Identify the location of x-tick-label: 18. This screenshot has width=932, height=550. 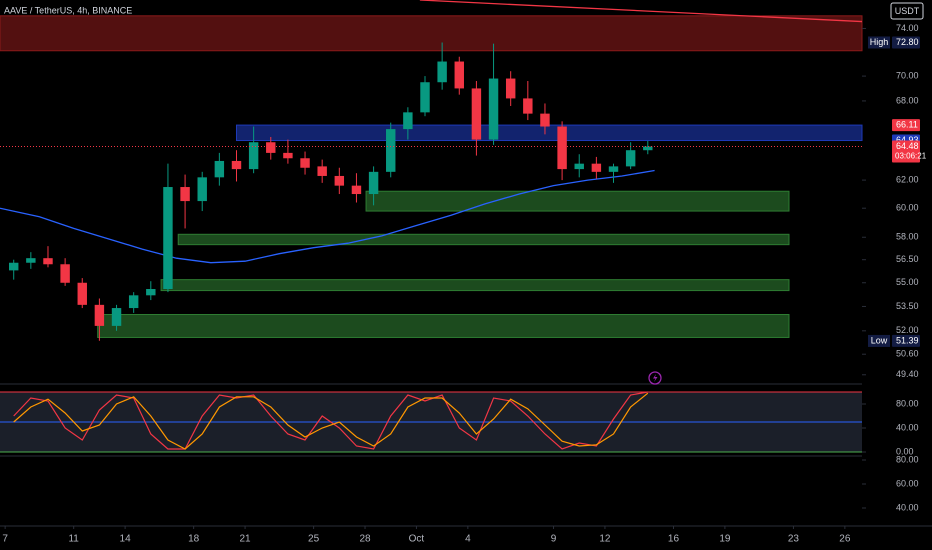
(194, 539).